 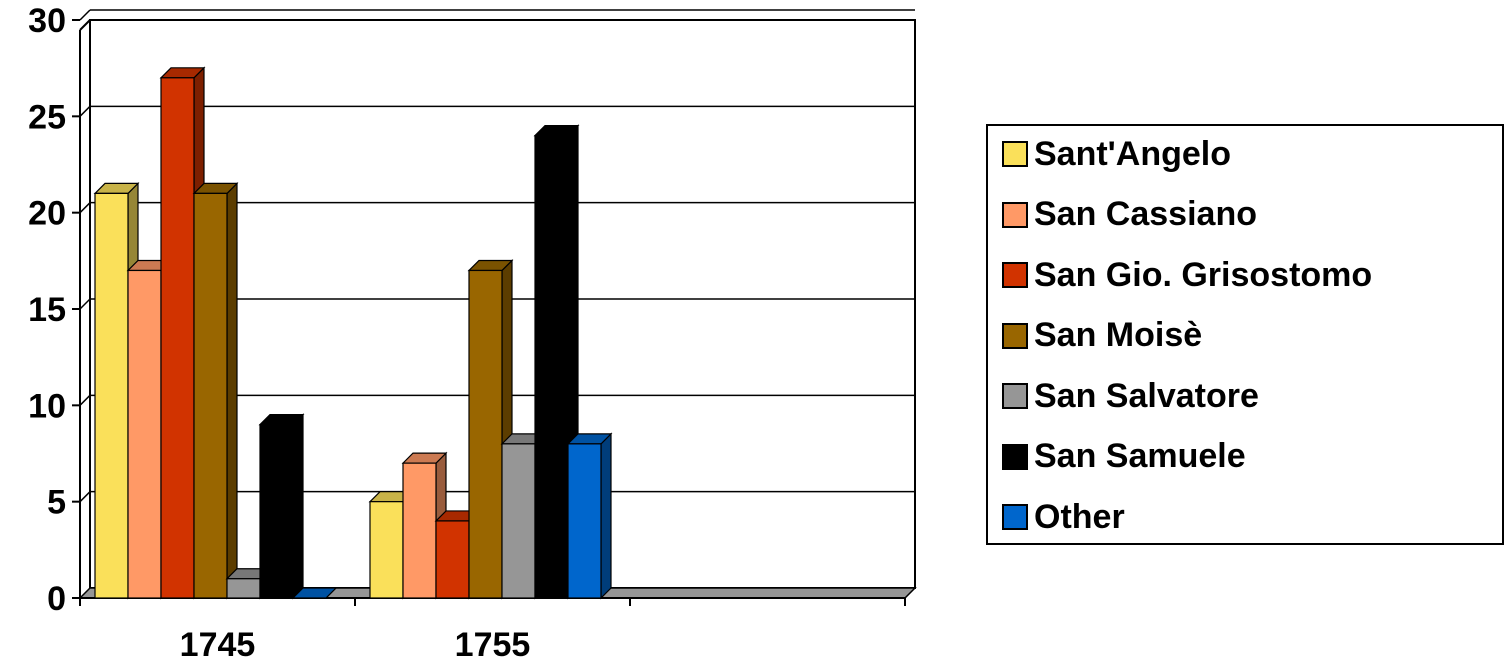 I want to click on x-tick-label: 1755, so click(x=493, y=644).